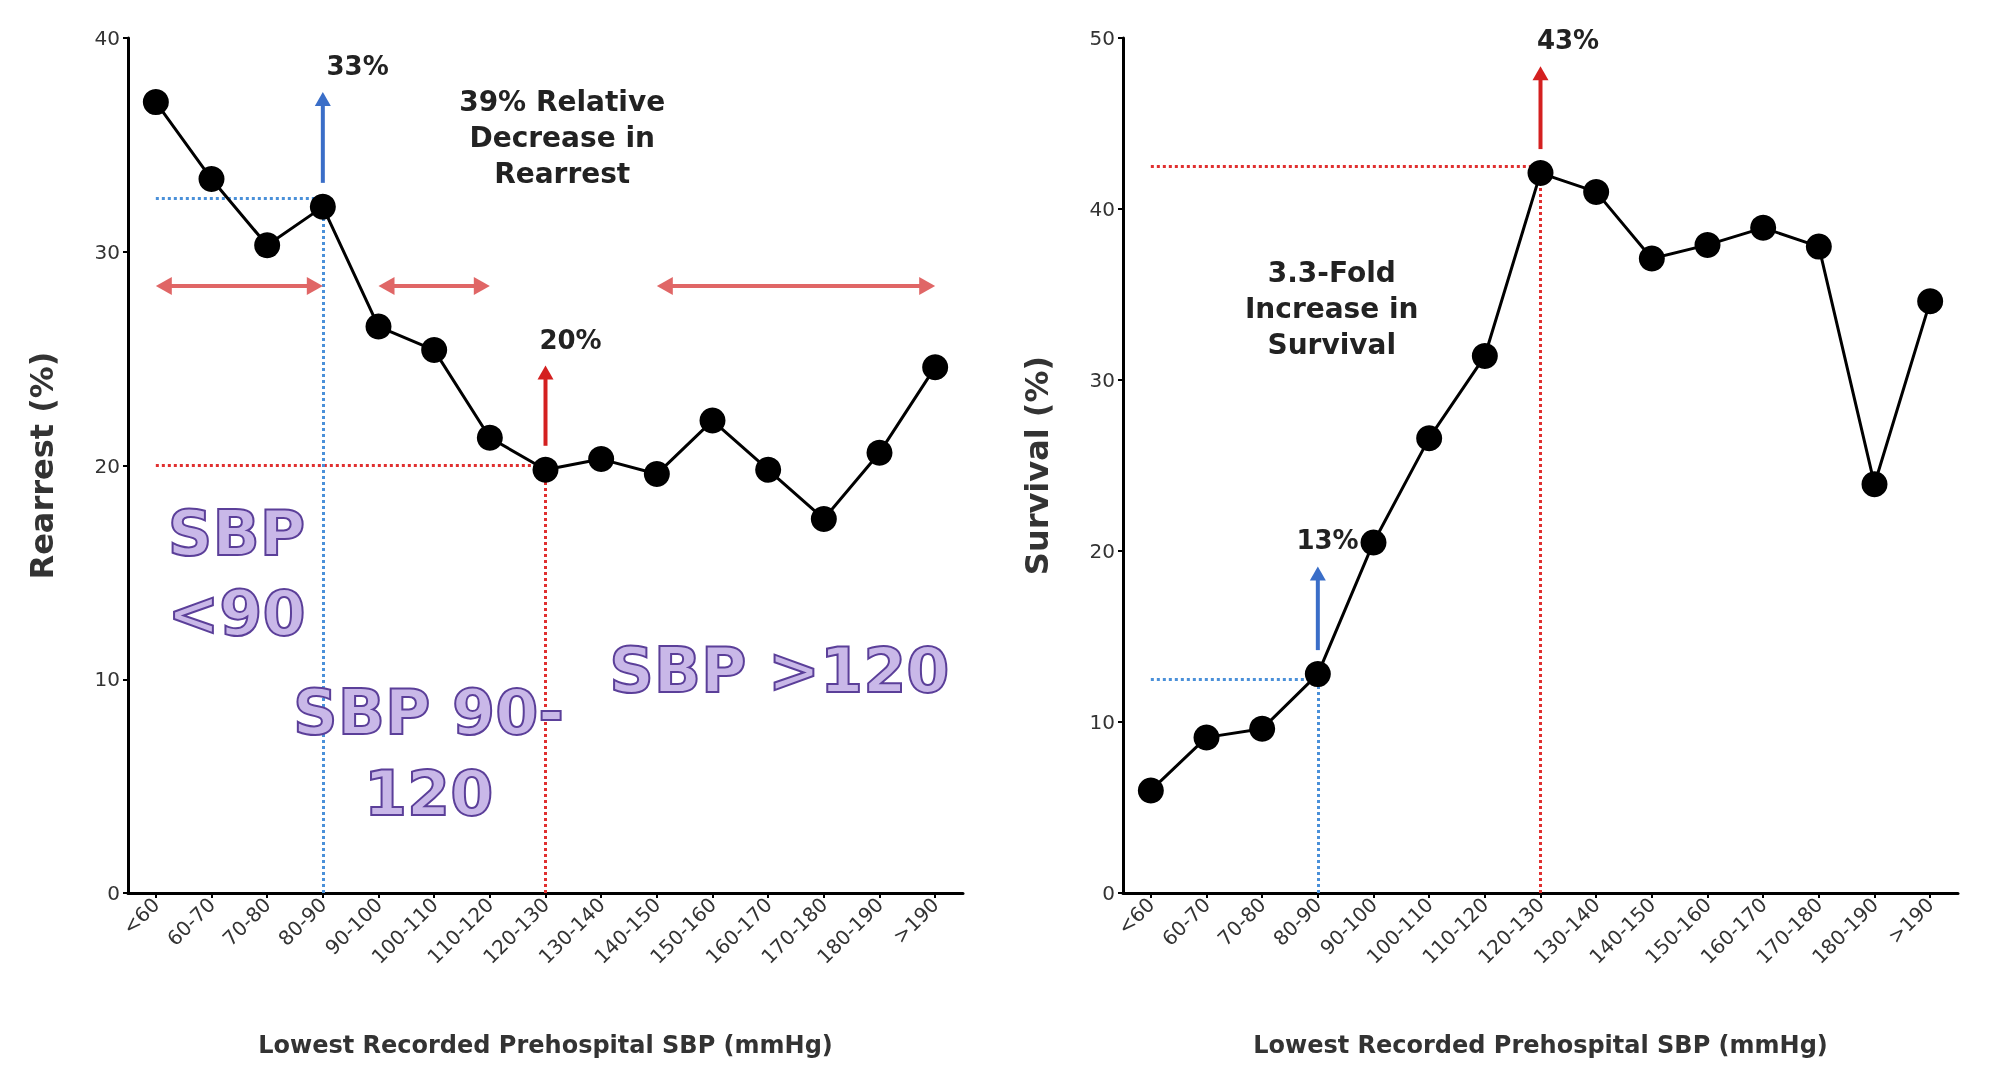  I want to click on y-axis-title: Rearrest (%), so click(42, 465).